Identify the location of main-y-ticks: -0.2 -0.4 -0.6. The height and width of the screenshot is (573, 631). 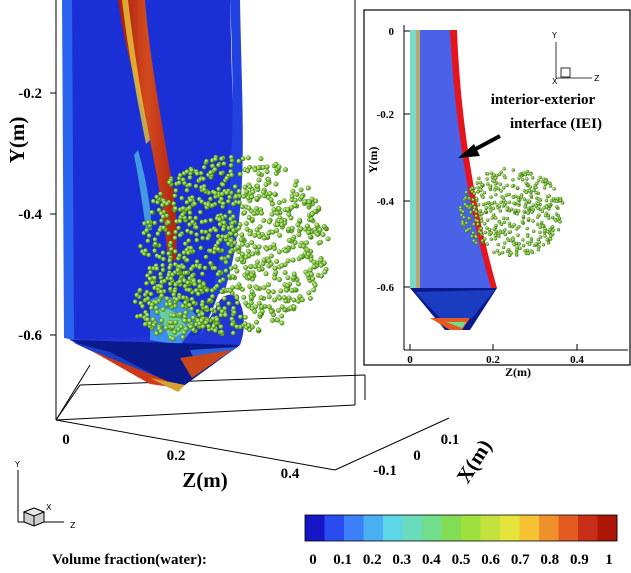
(37, 215).